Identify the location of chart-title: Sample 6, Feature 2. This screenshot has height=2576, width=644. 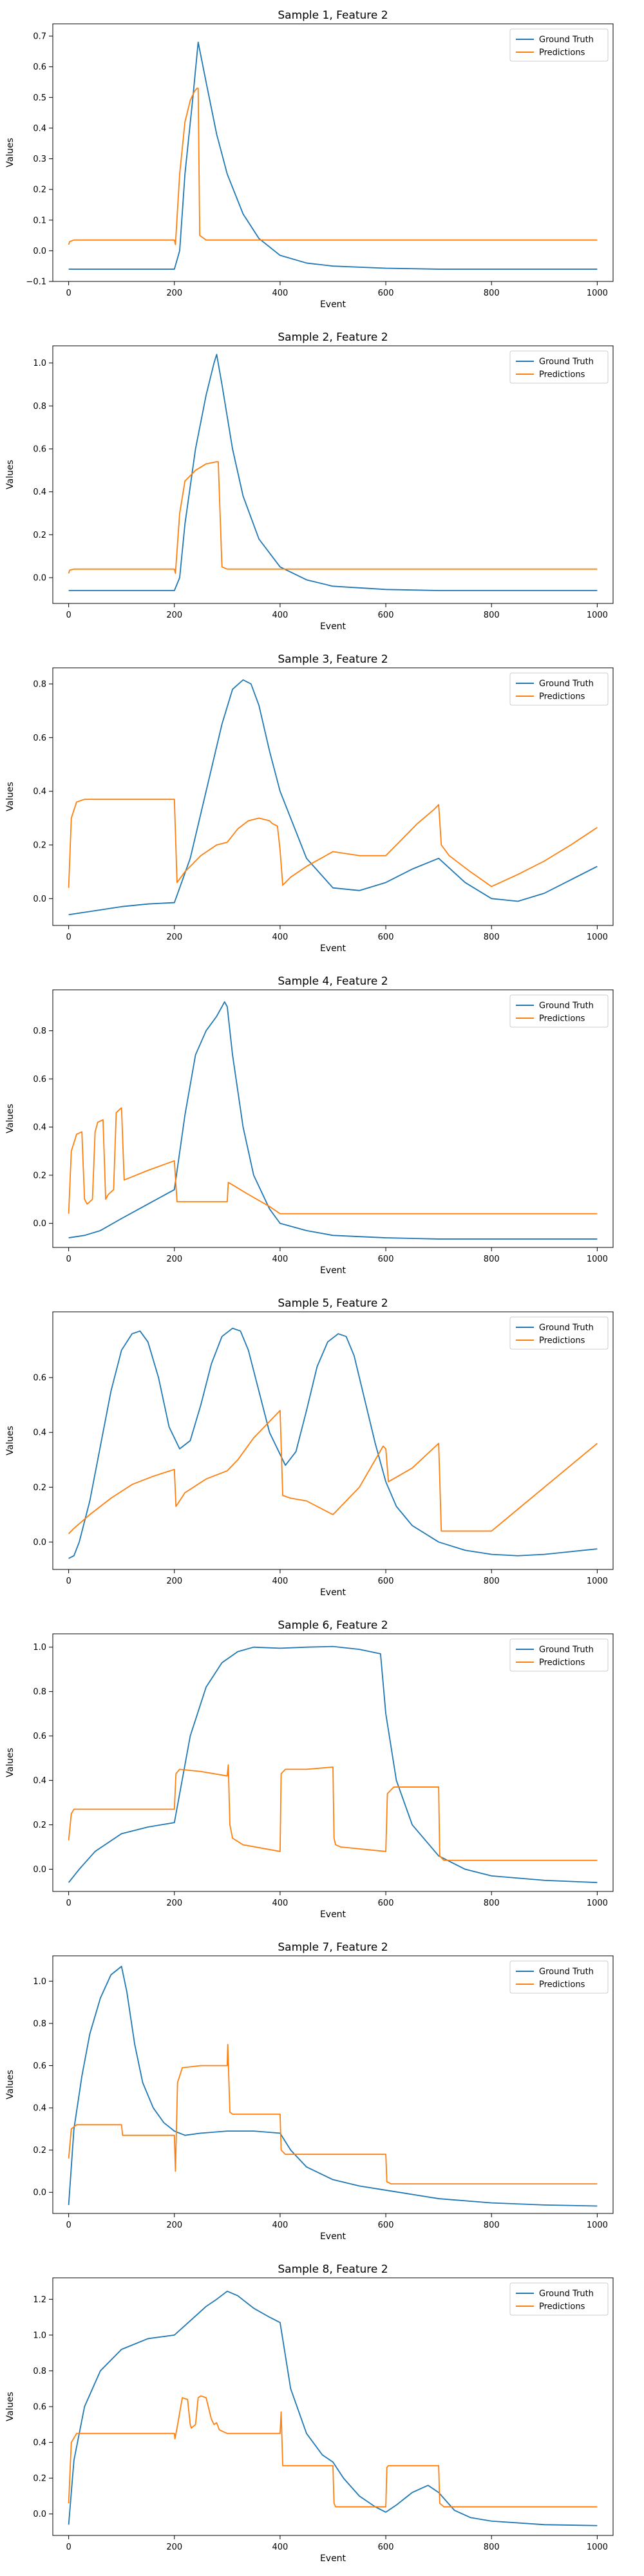
(333, 1626).